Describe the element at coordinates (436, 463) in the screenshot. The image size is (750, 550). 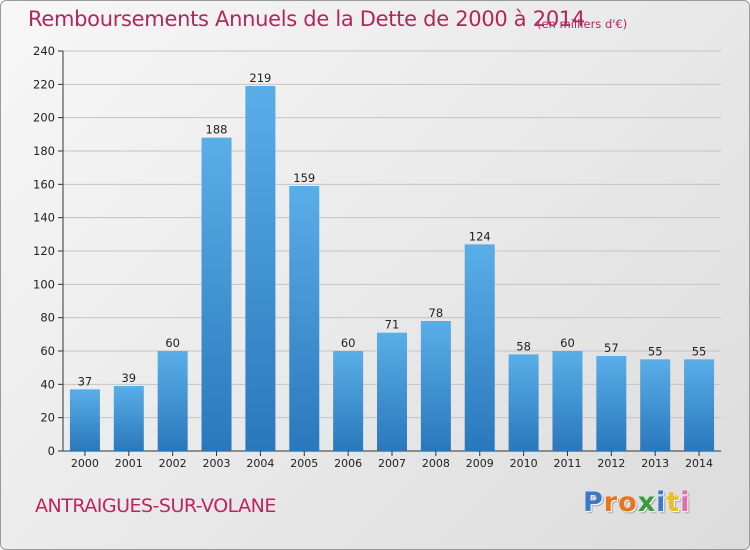
I see `x-tick-label: 2008` at that location.